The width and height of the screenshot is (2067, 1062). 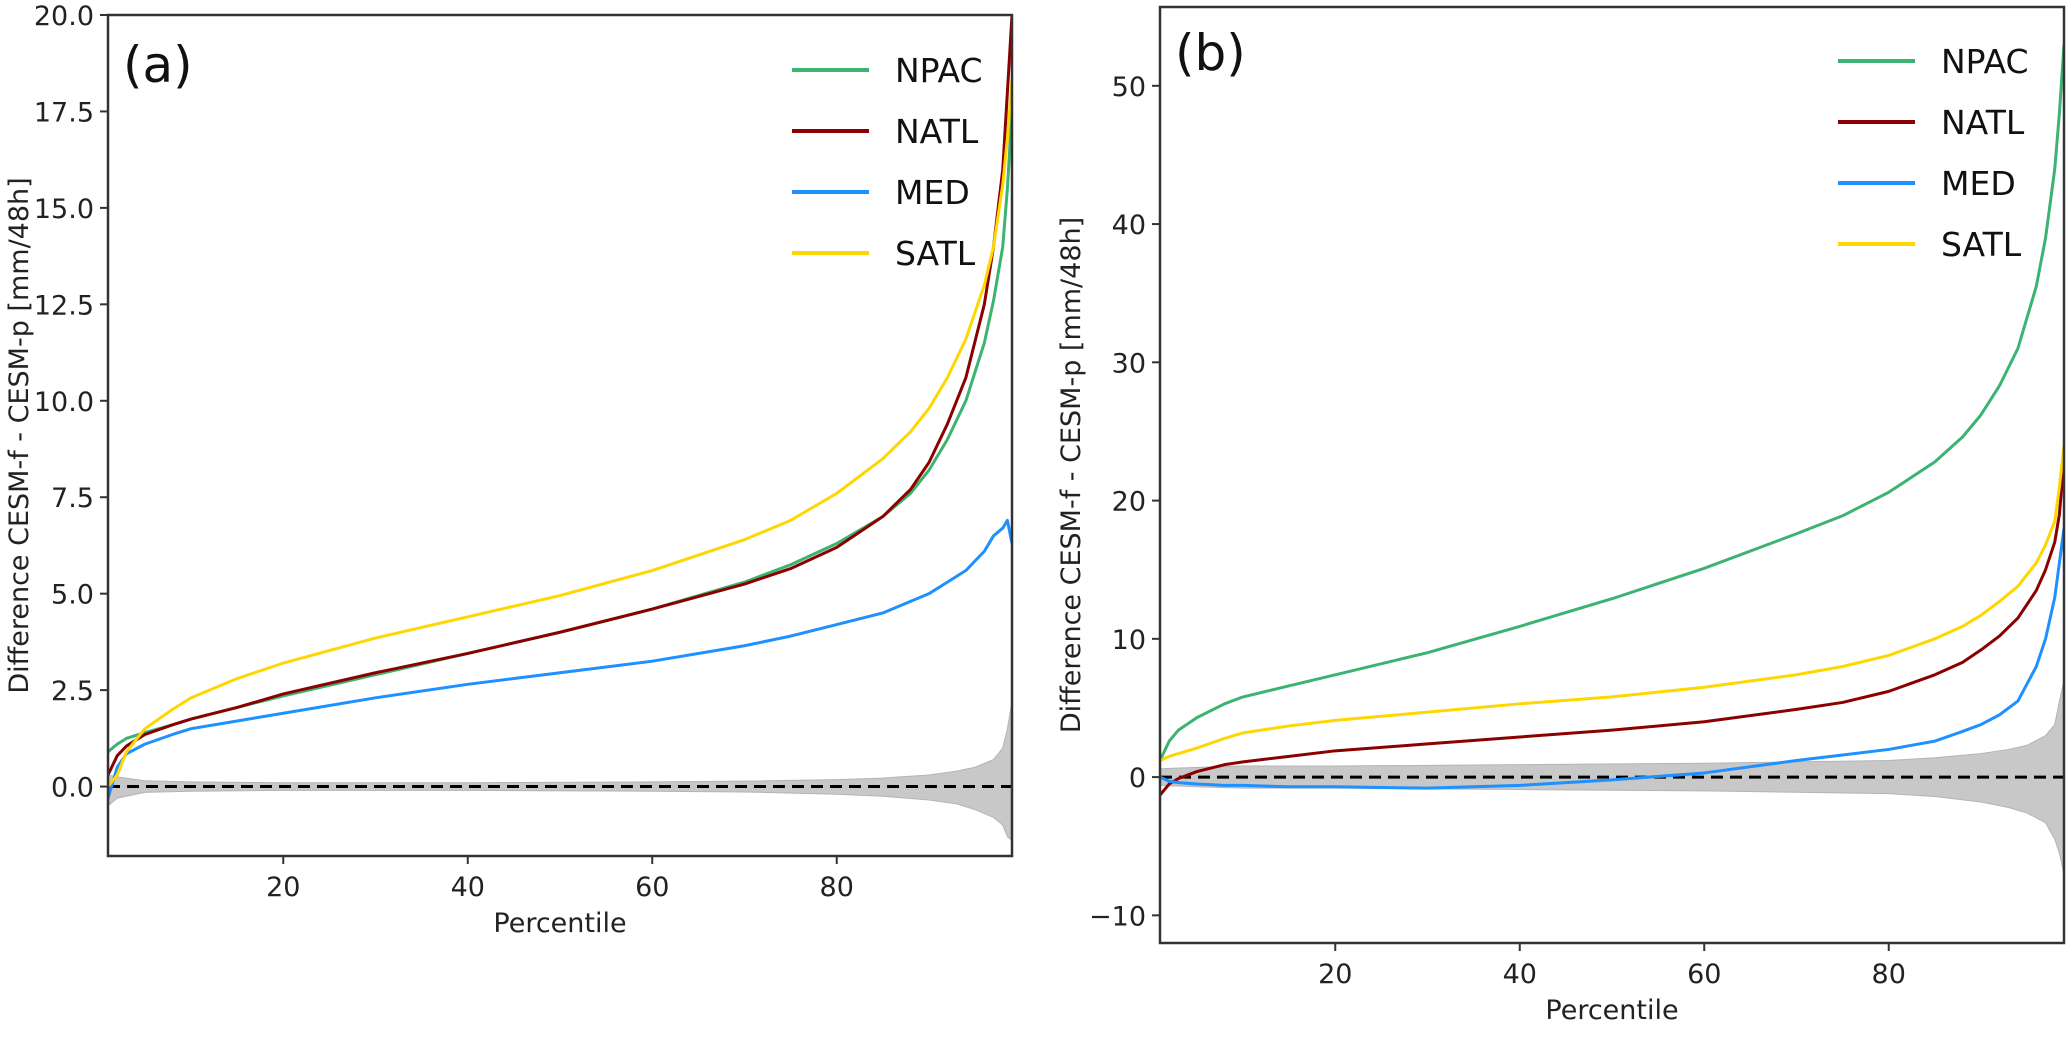 What do you see at coordinates (1137, 778) in the screenshot?
I see `y-tick-label: 0` at bounding box center [1137, 778].